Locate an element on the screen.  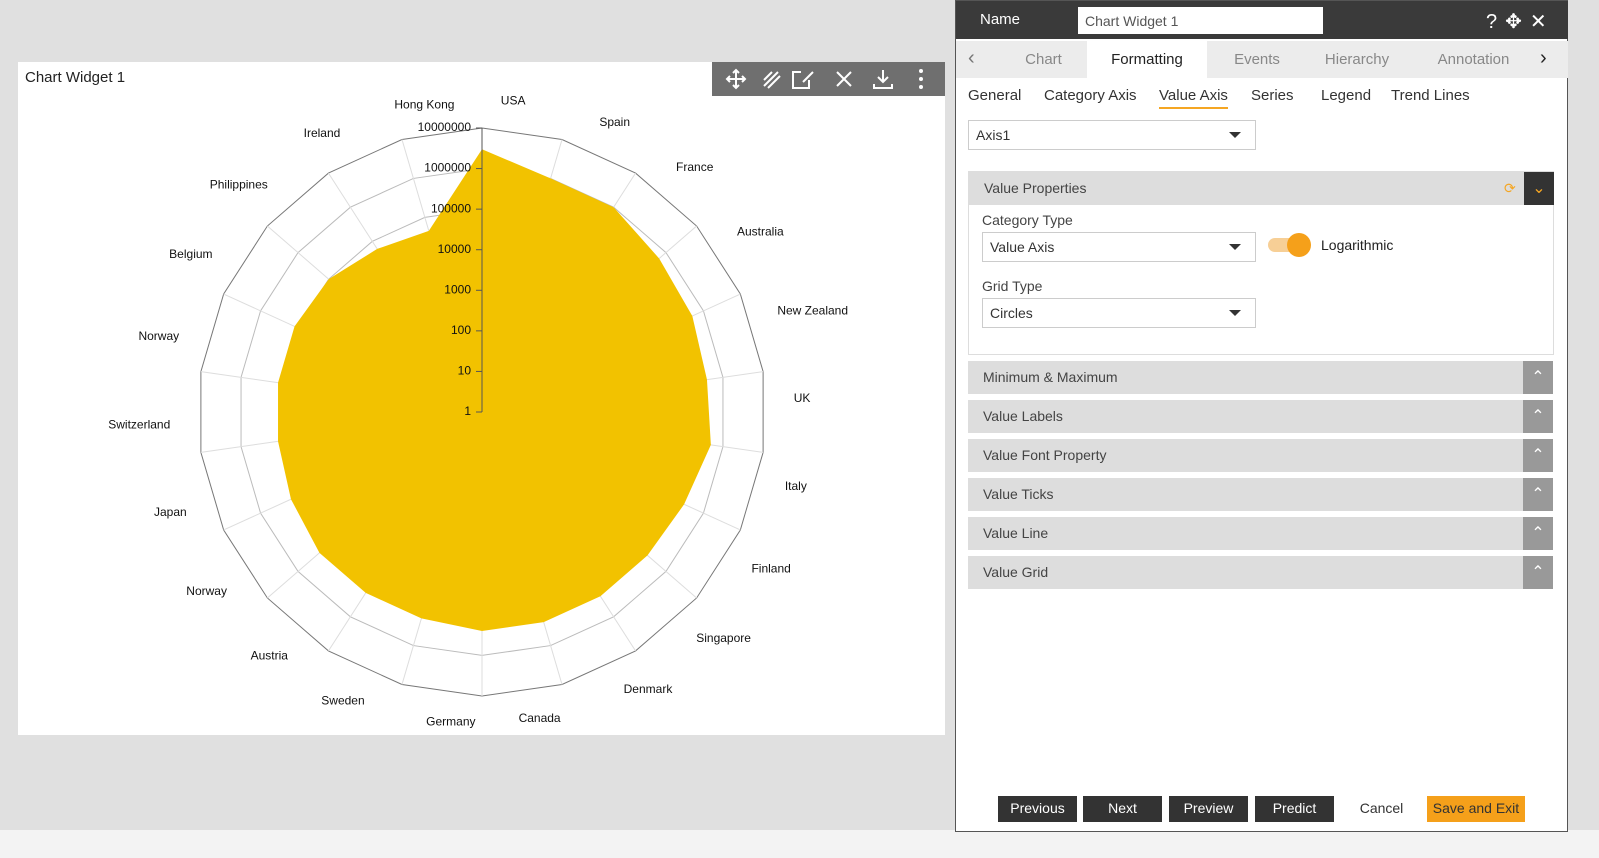
subtab: Value Axis is located at coordinates (1193, 98).